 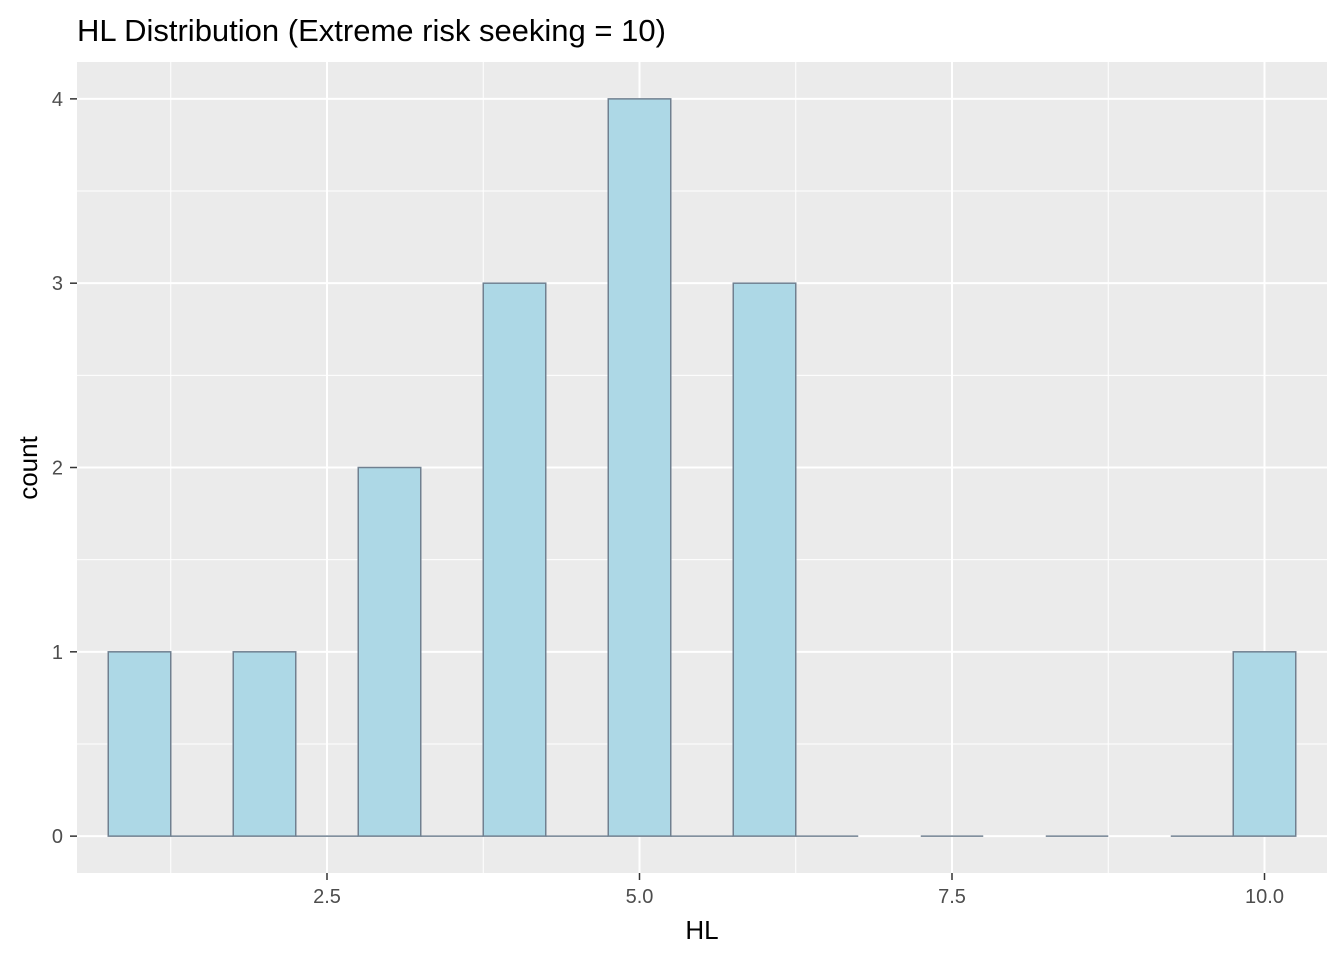 What do you see at coordinates (798, 890) in the screenshot?
I see `x-axis: 2.5 5.0 7.5 10.0` at bounding box center [798, 890].